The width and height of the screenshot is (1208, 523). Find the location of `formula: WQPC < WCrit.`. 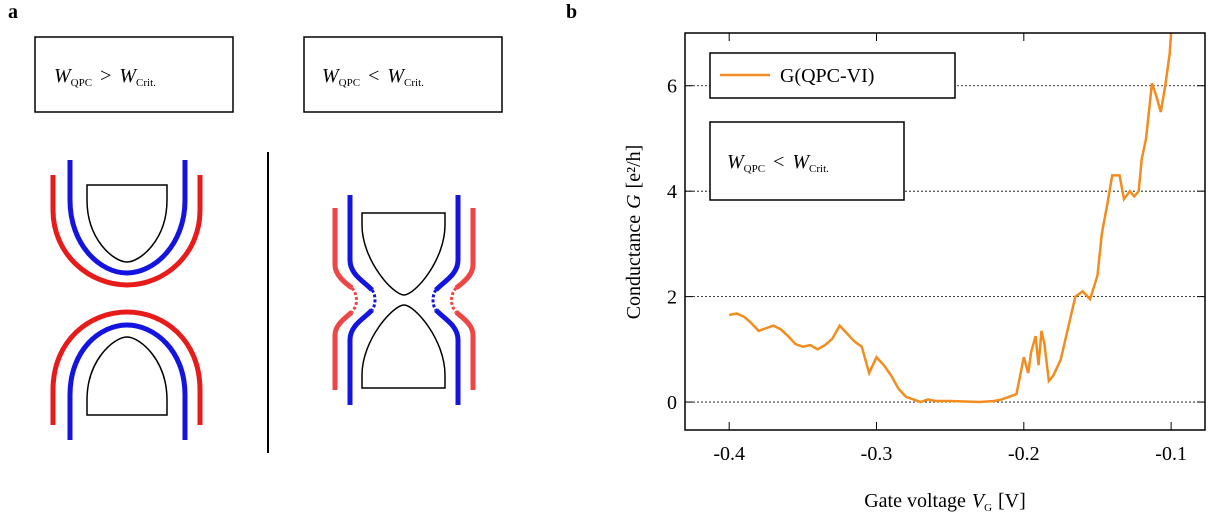

formula: WQPC < WCrit. is located at coordinates (373, 77).